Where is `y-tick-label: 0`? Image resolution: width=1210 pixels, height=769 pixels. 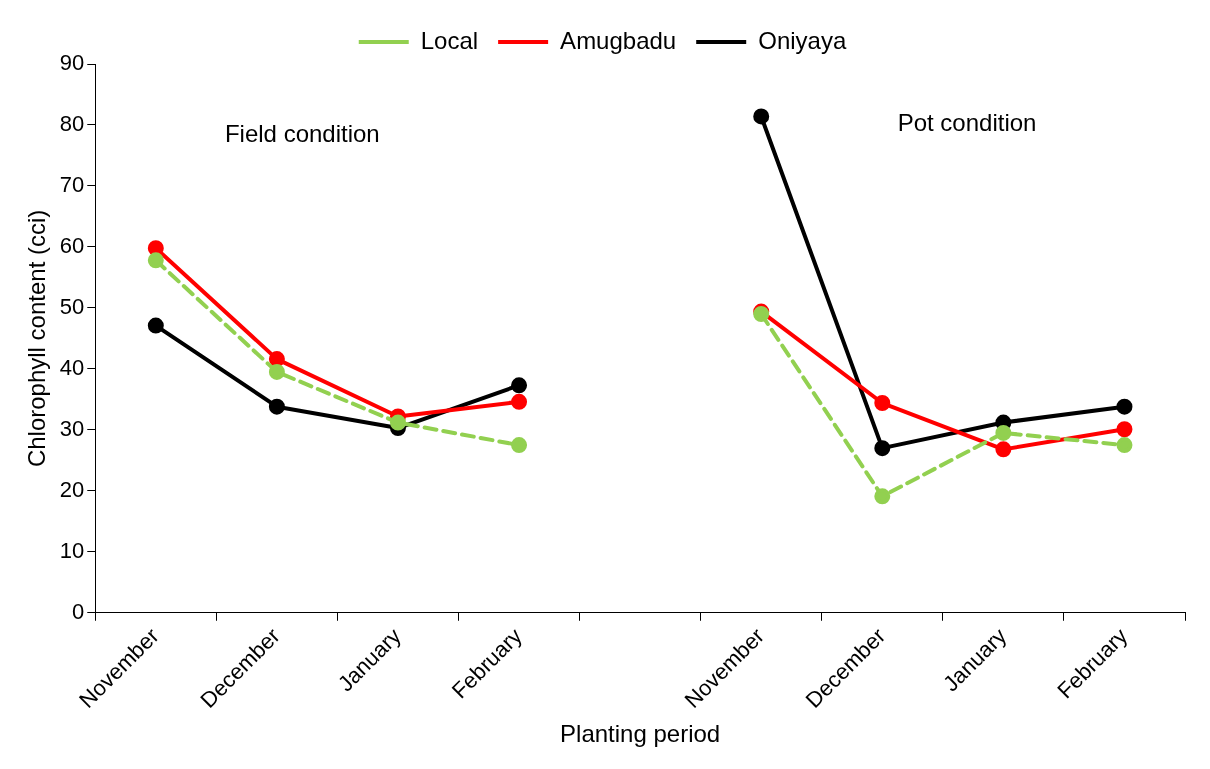 y-tick-label: 0 is located at coordinates (78, 611).